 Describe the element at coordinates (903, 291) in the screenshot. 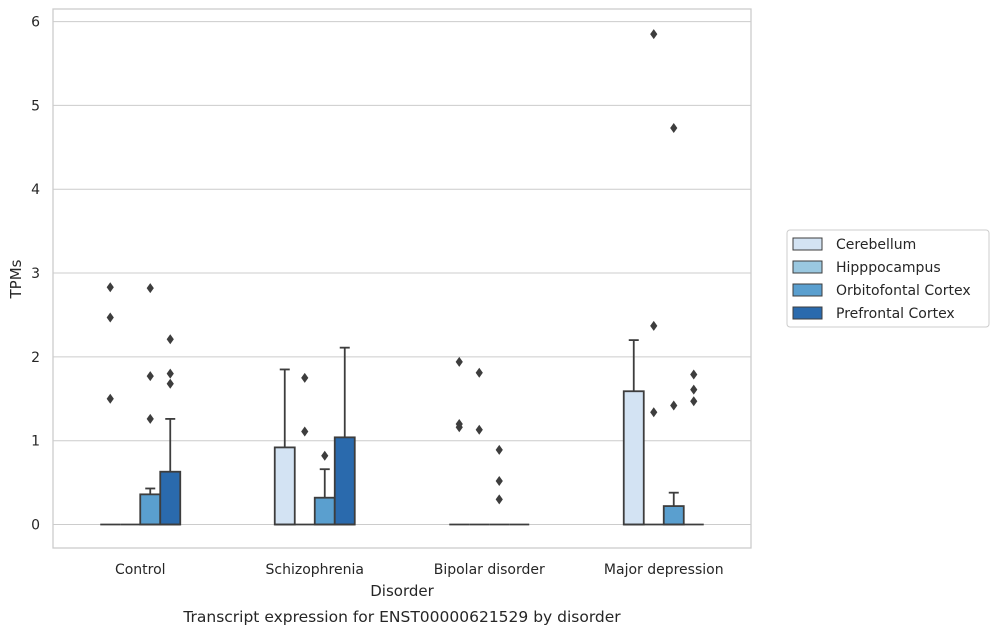

I see `legend-label: Orbitofontal Cortex` at that location.